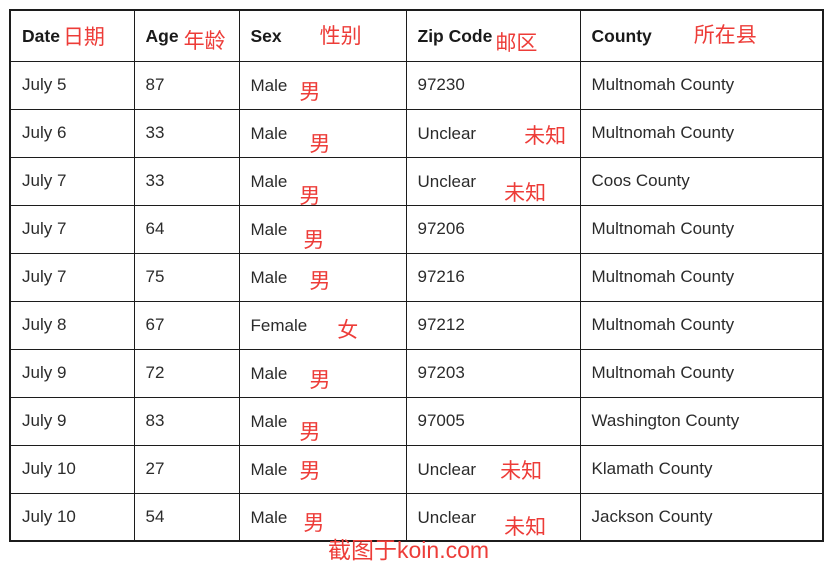 The image size is (828, 571). What do you see at coordinates (72, 325) in the screenshot?
I see `cell-date: July 8` at bounding box center [72, 325].